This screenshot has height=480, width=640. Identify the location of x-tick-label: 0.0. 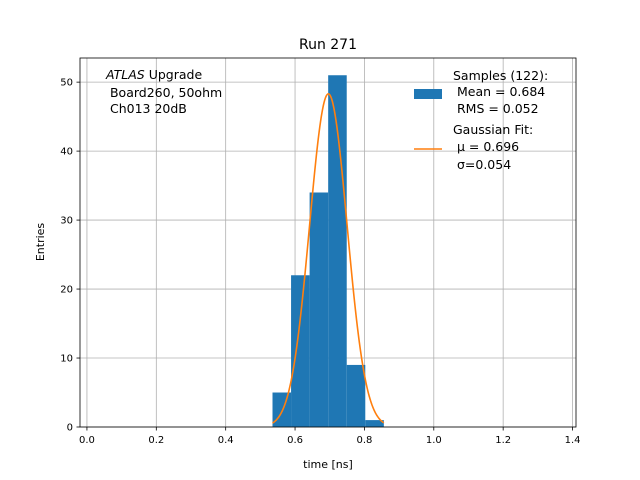
(87, 440).